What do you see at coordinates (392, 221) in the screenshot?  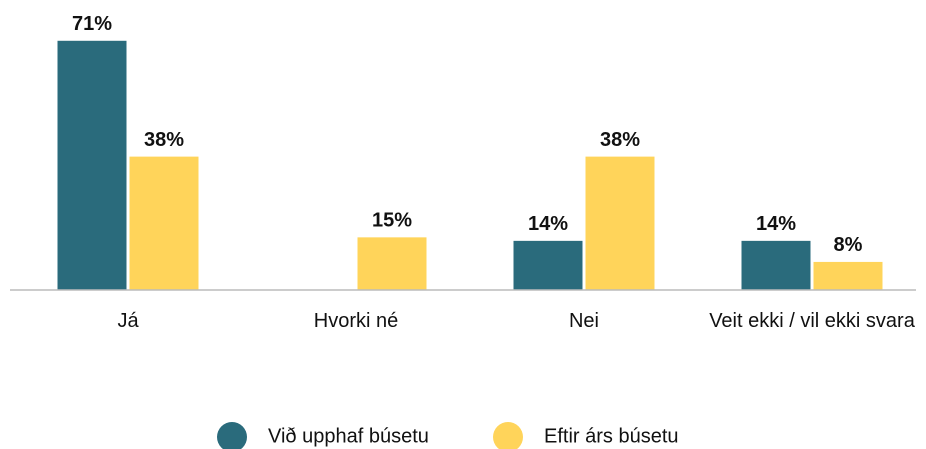 I see `data-label: 15%` at bounding box center [392, 221].